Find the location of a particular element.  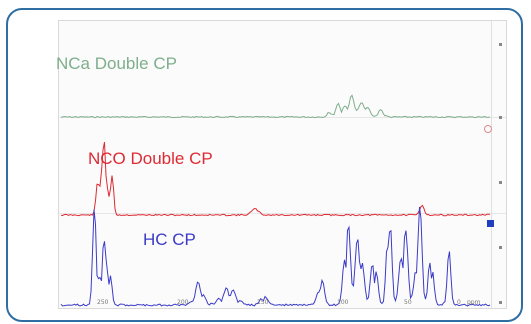

x-tick-label: 0 is located at coordinates (459, 302).